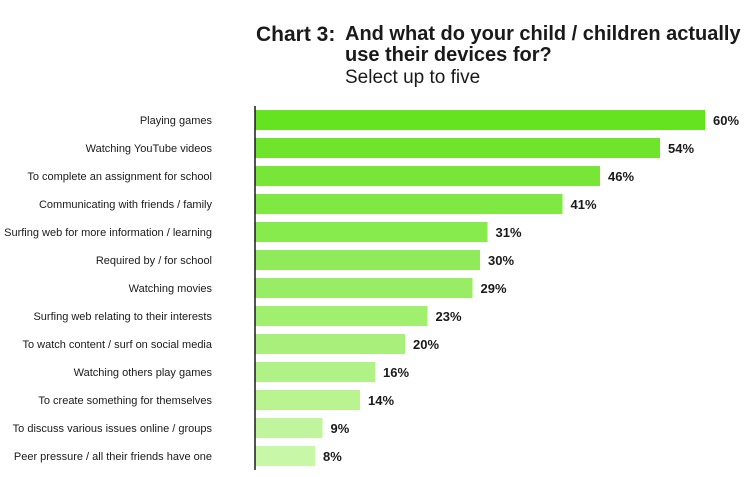 This screenshot has width=750, height=477. Describe the element at coordinates (154, 261) in the screenshot. I see `category-label: Required by / for school` at that location.